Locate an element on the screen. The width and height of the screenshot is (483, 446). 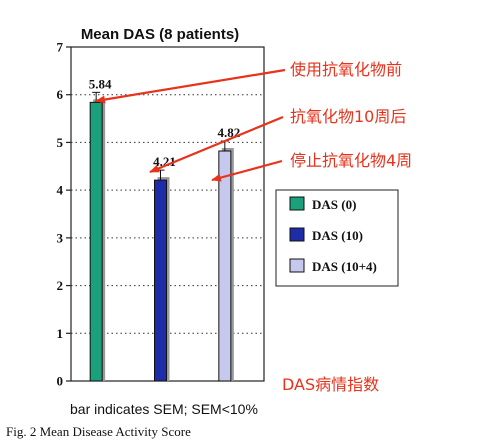
value-label: 5.84 is located at coordinates (100, 83).